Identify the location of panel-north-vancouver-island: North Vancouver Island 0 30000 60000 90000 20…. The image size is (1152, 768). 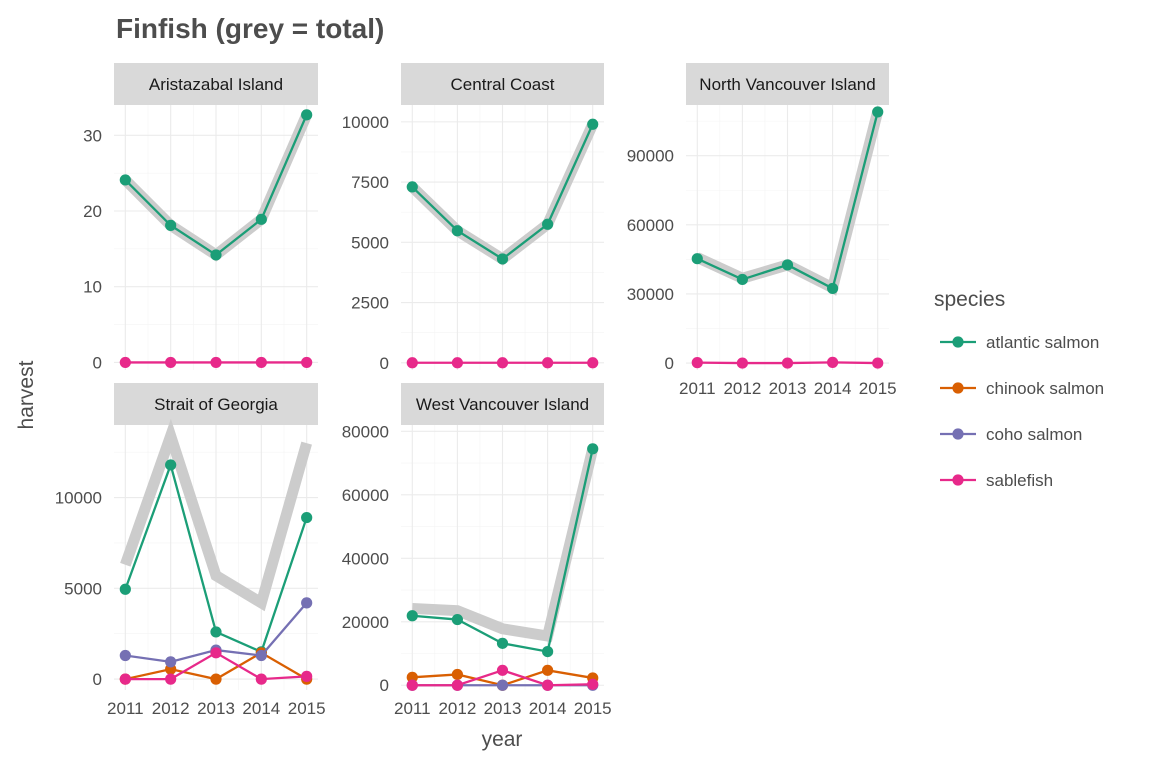
(762, 230).